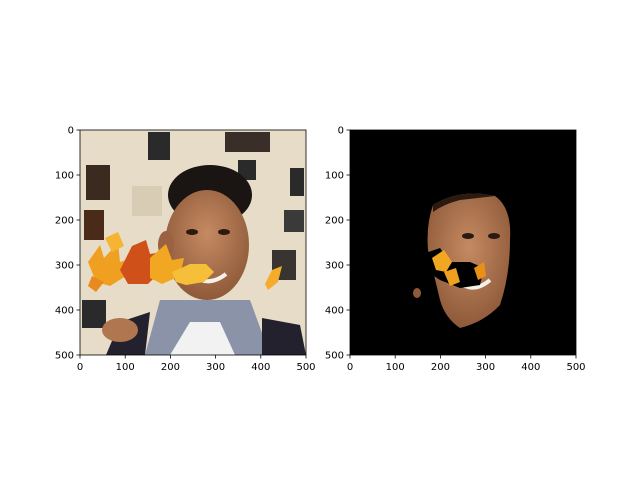 This screenshot has height=480, width=640. I want to click on right-ytick-label: 100, so click(334, 176).